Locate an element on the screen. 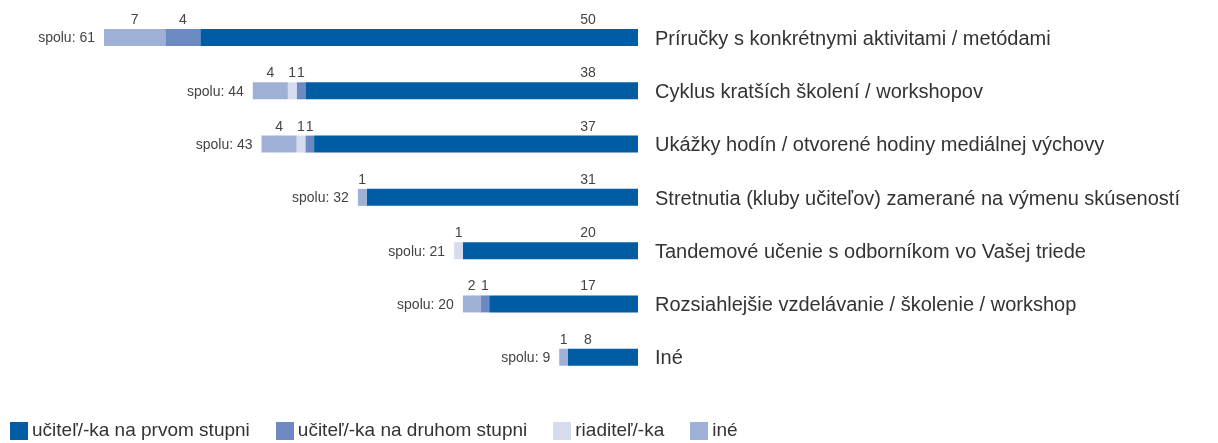 This screenshot has height=443, width=1218. legend-label: učiteľ/-ka na prvom stupni is located at coordinates (141, 429).